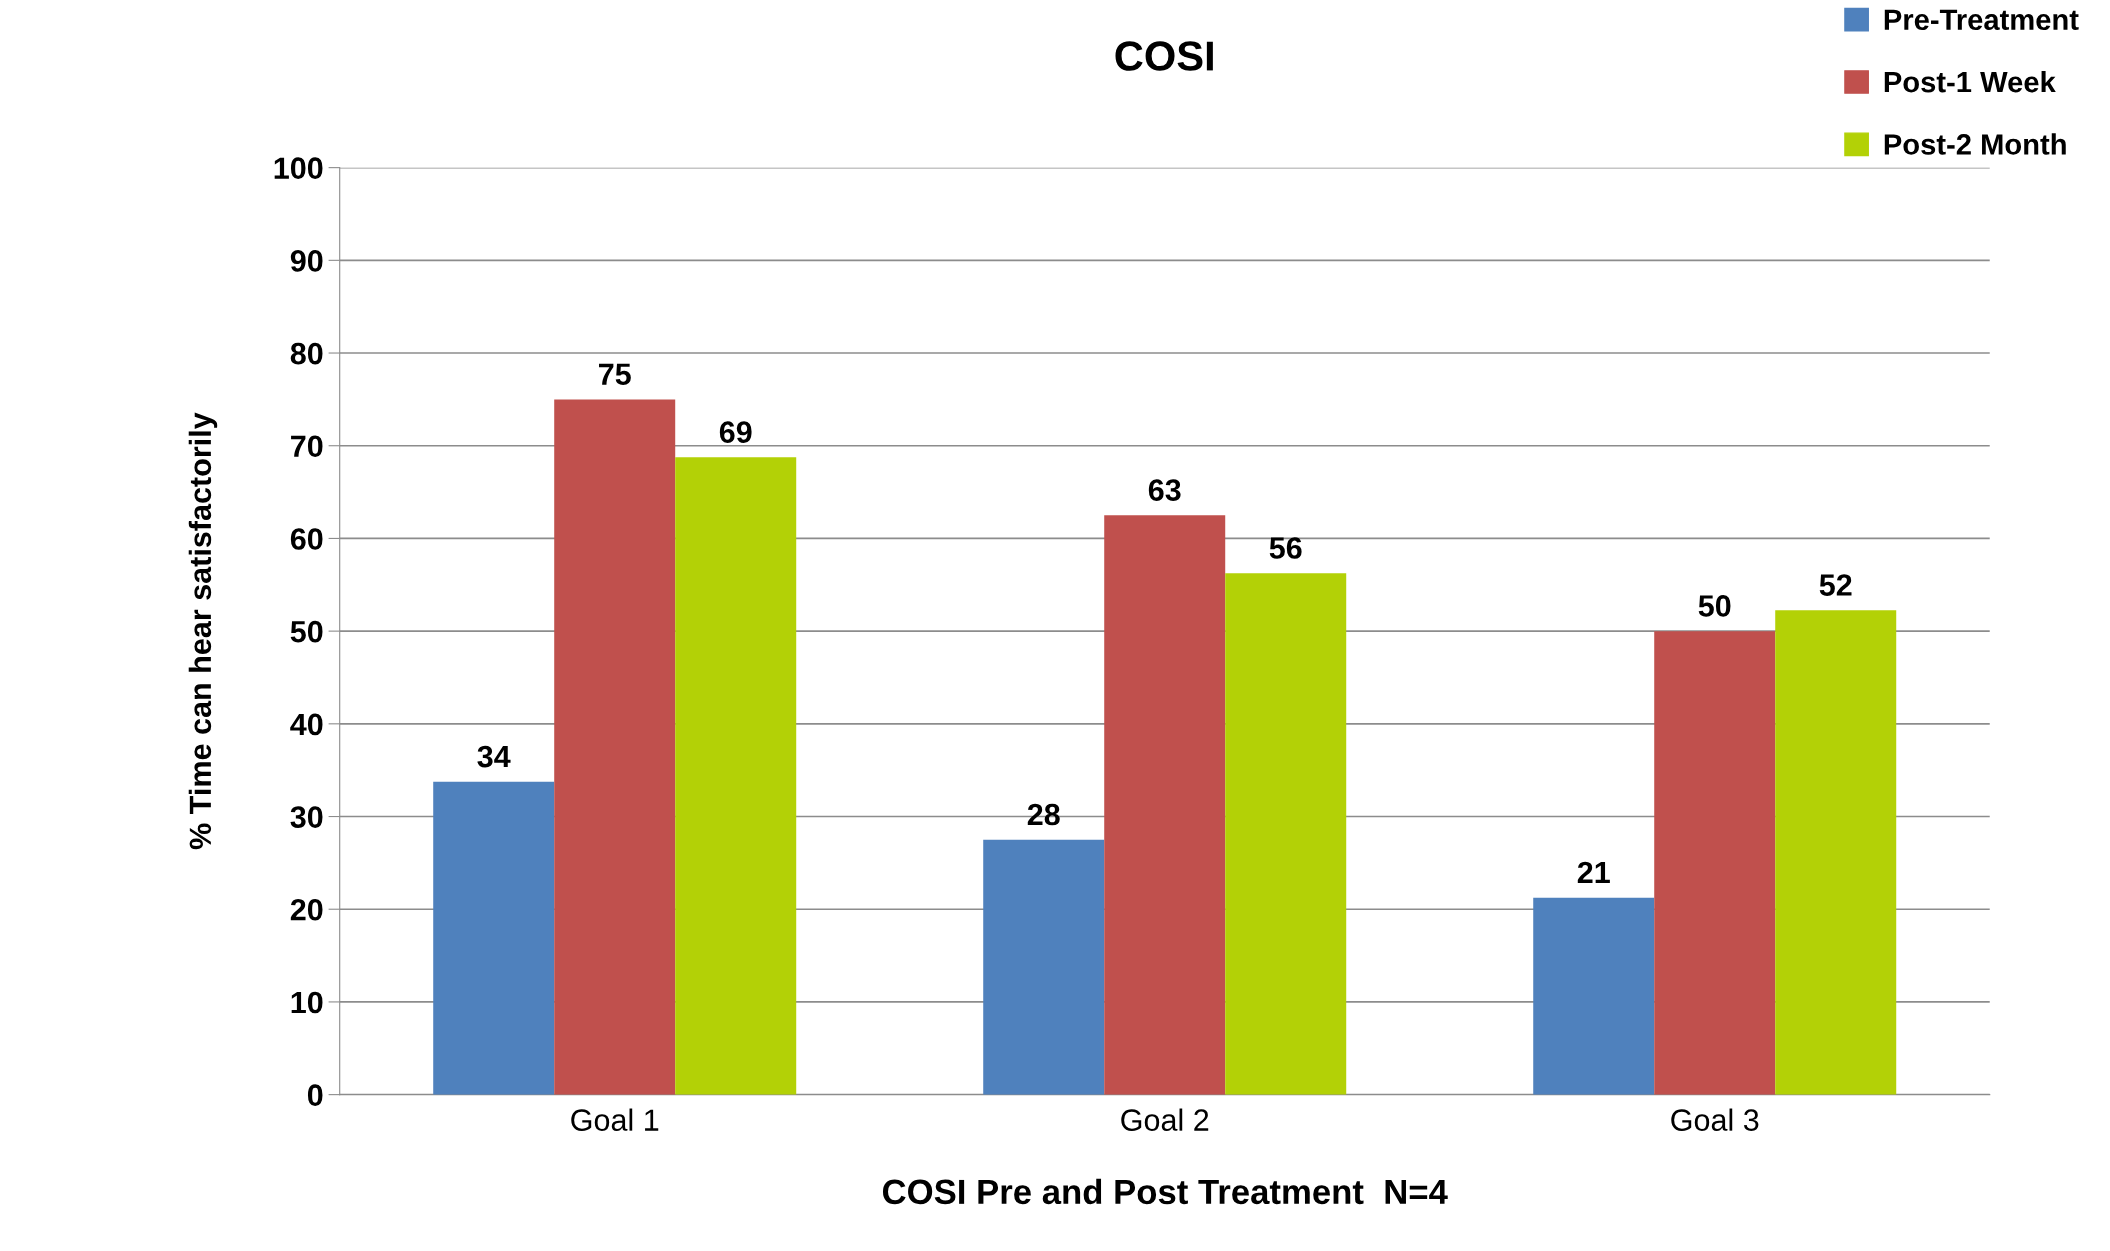 The width and height of the screenshot is (2110, 1251). Describe the element at coordinates (1975, 144) in the screenshot. I see `legend-label: Post-2 Month` at that location.